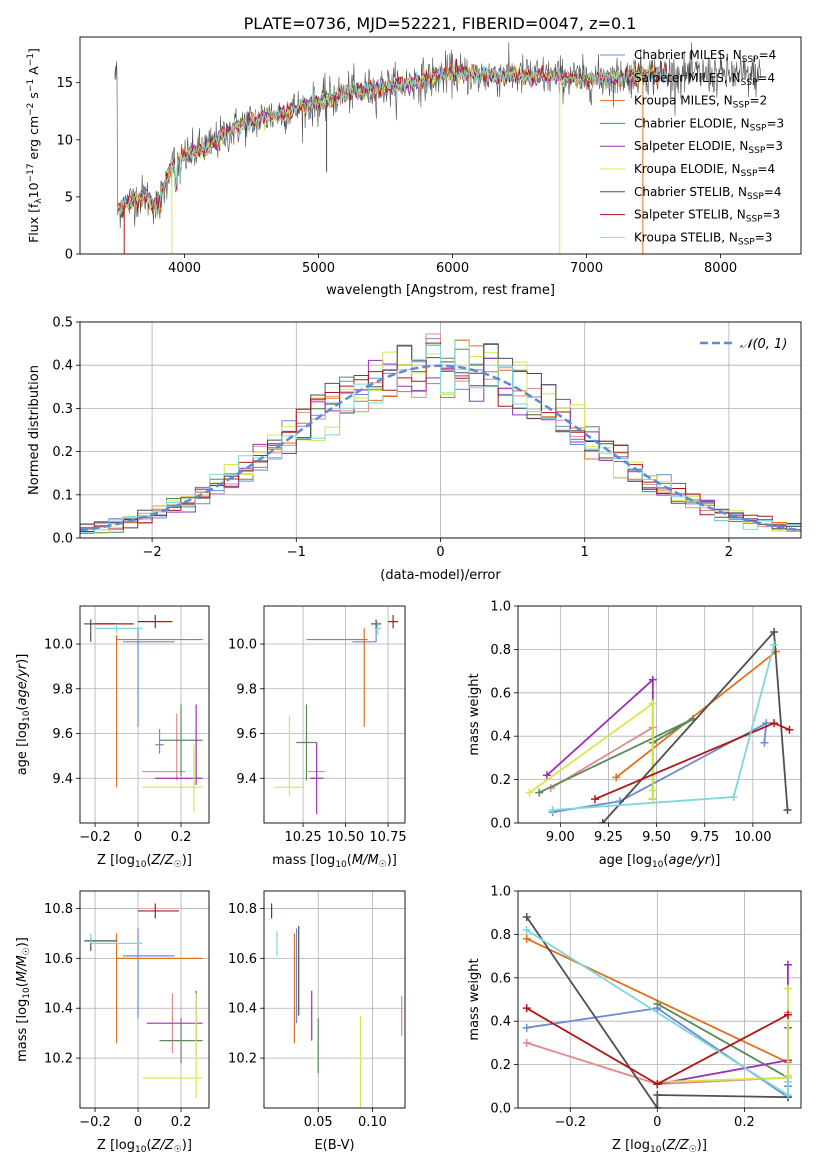 This screenshot has width=819, height=1170. I want to click on y-tick-label: 10.8, so click(58, 909).